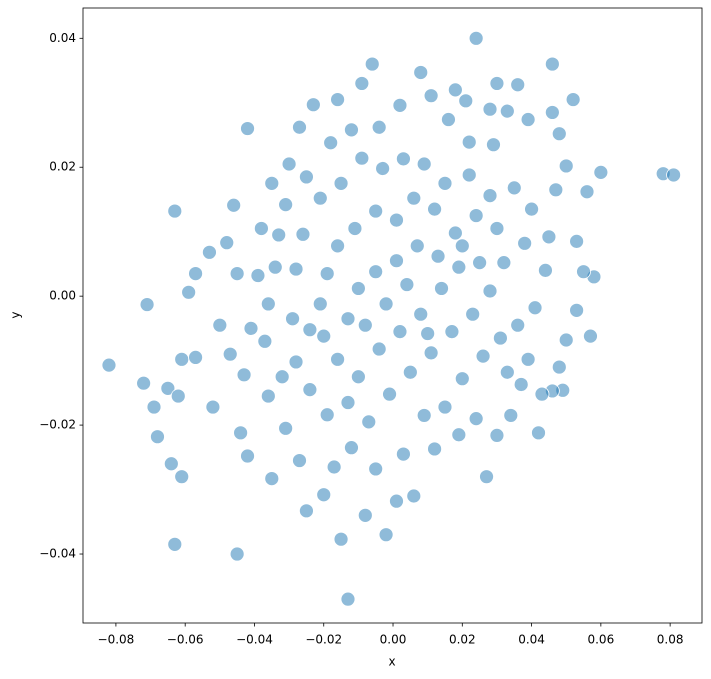 The height and width of the screenshot is (679, 711). I want to click on y-tick-label: −0.02, so click(57, 425).